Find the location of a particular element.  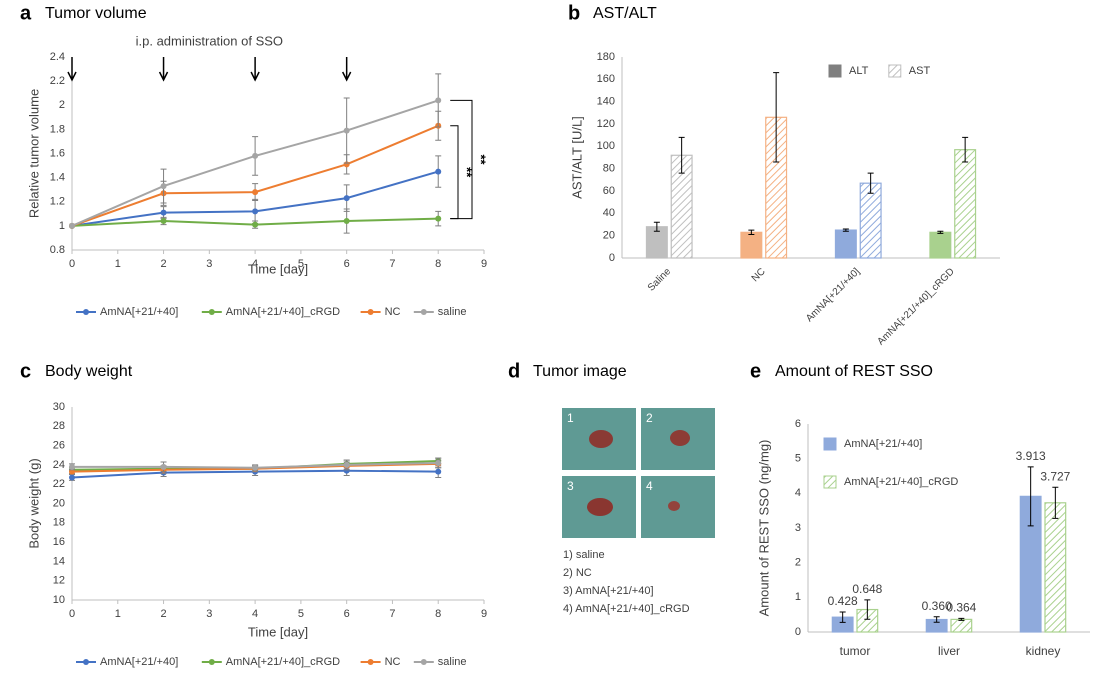

y-tick-label: 26 is located at coordinates (59, 446).